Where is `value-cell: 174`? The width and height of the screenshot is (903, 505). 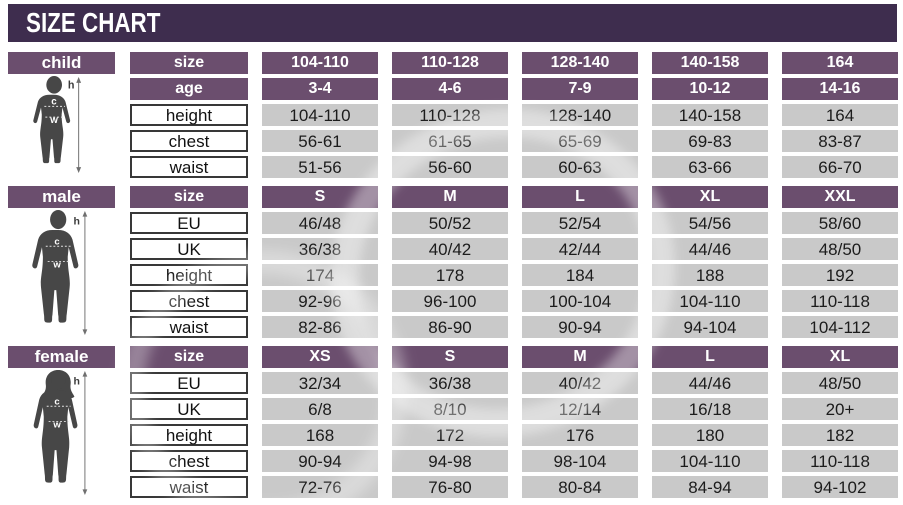 value-cell: 174 is located at coordinates (320, 275).